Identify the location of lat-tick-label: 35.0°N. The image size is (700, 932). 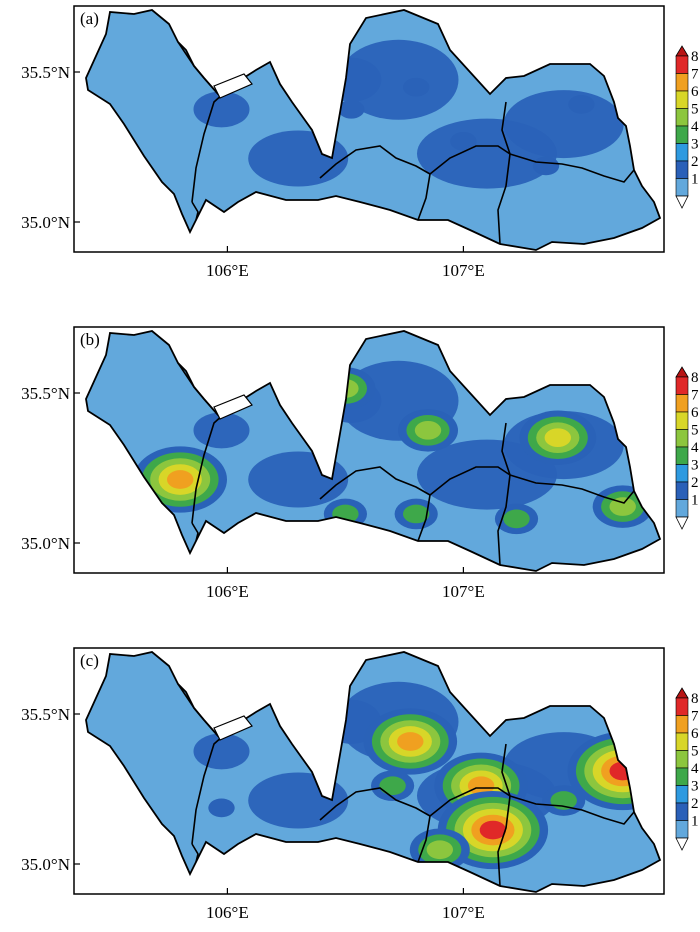
(45, 543).